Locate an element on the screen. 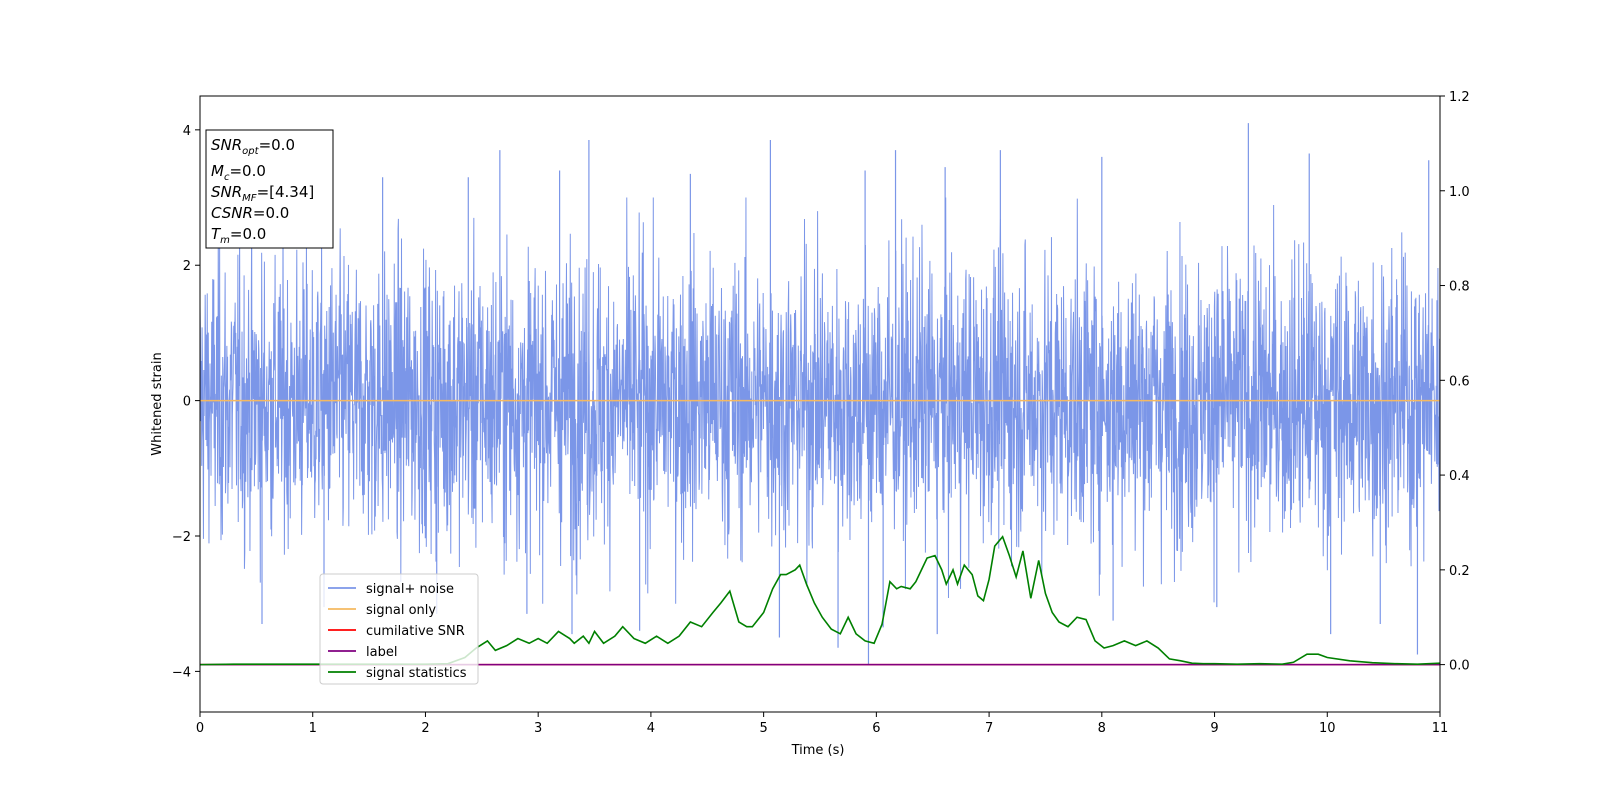 Image resolution: width=1600 pixels, height=804 pixels. y-right-tick-label: 0.6 is located at coordinates (1459, 381).